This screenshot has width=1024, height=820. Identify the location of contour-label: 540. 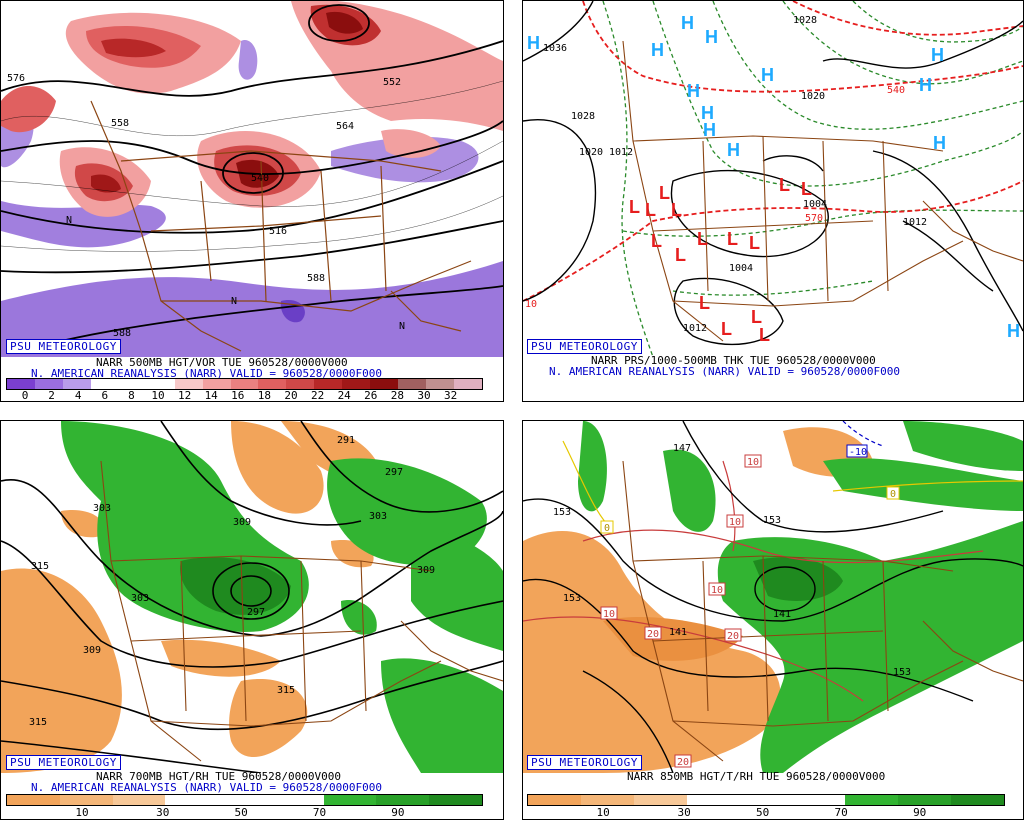
(260, 178).